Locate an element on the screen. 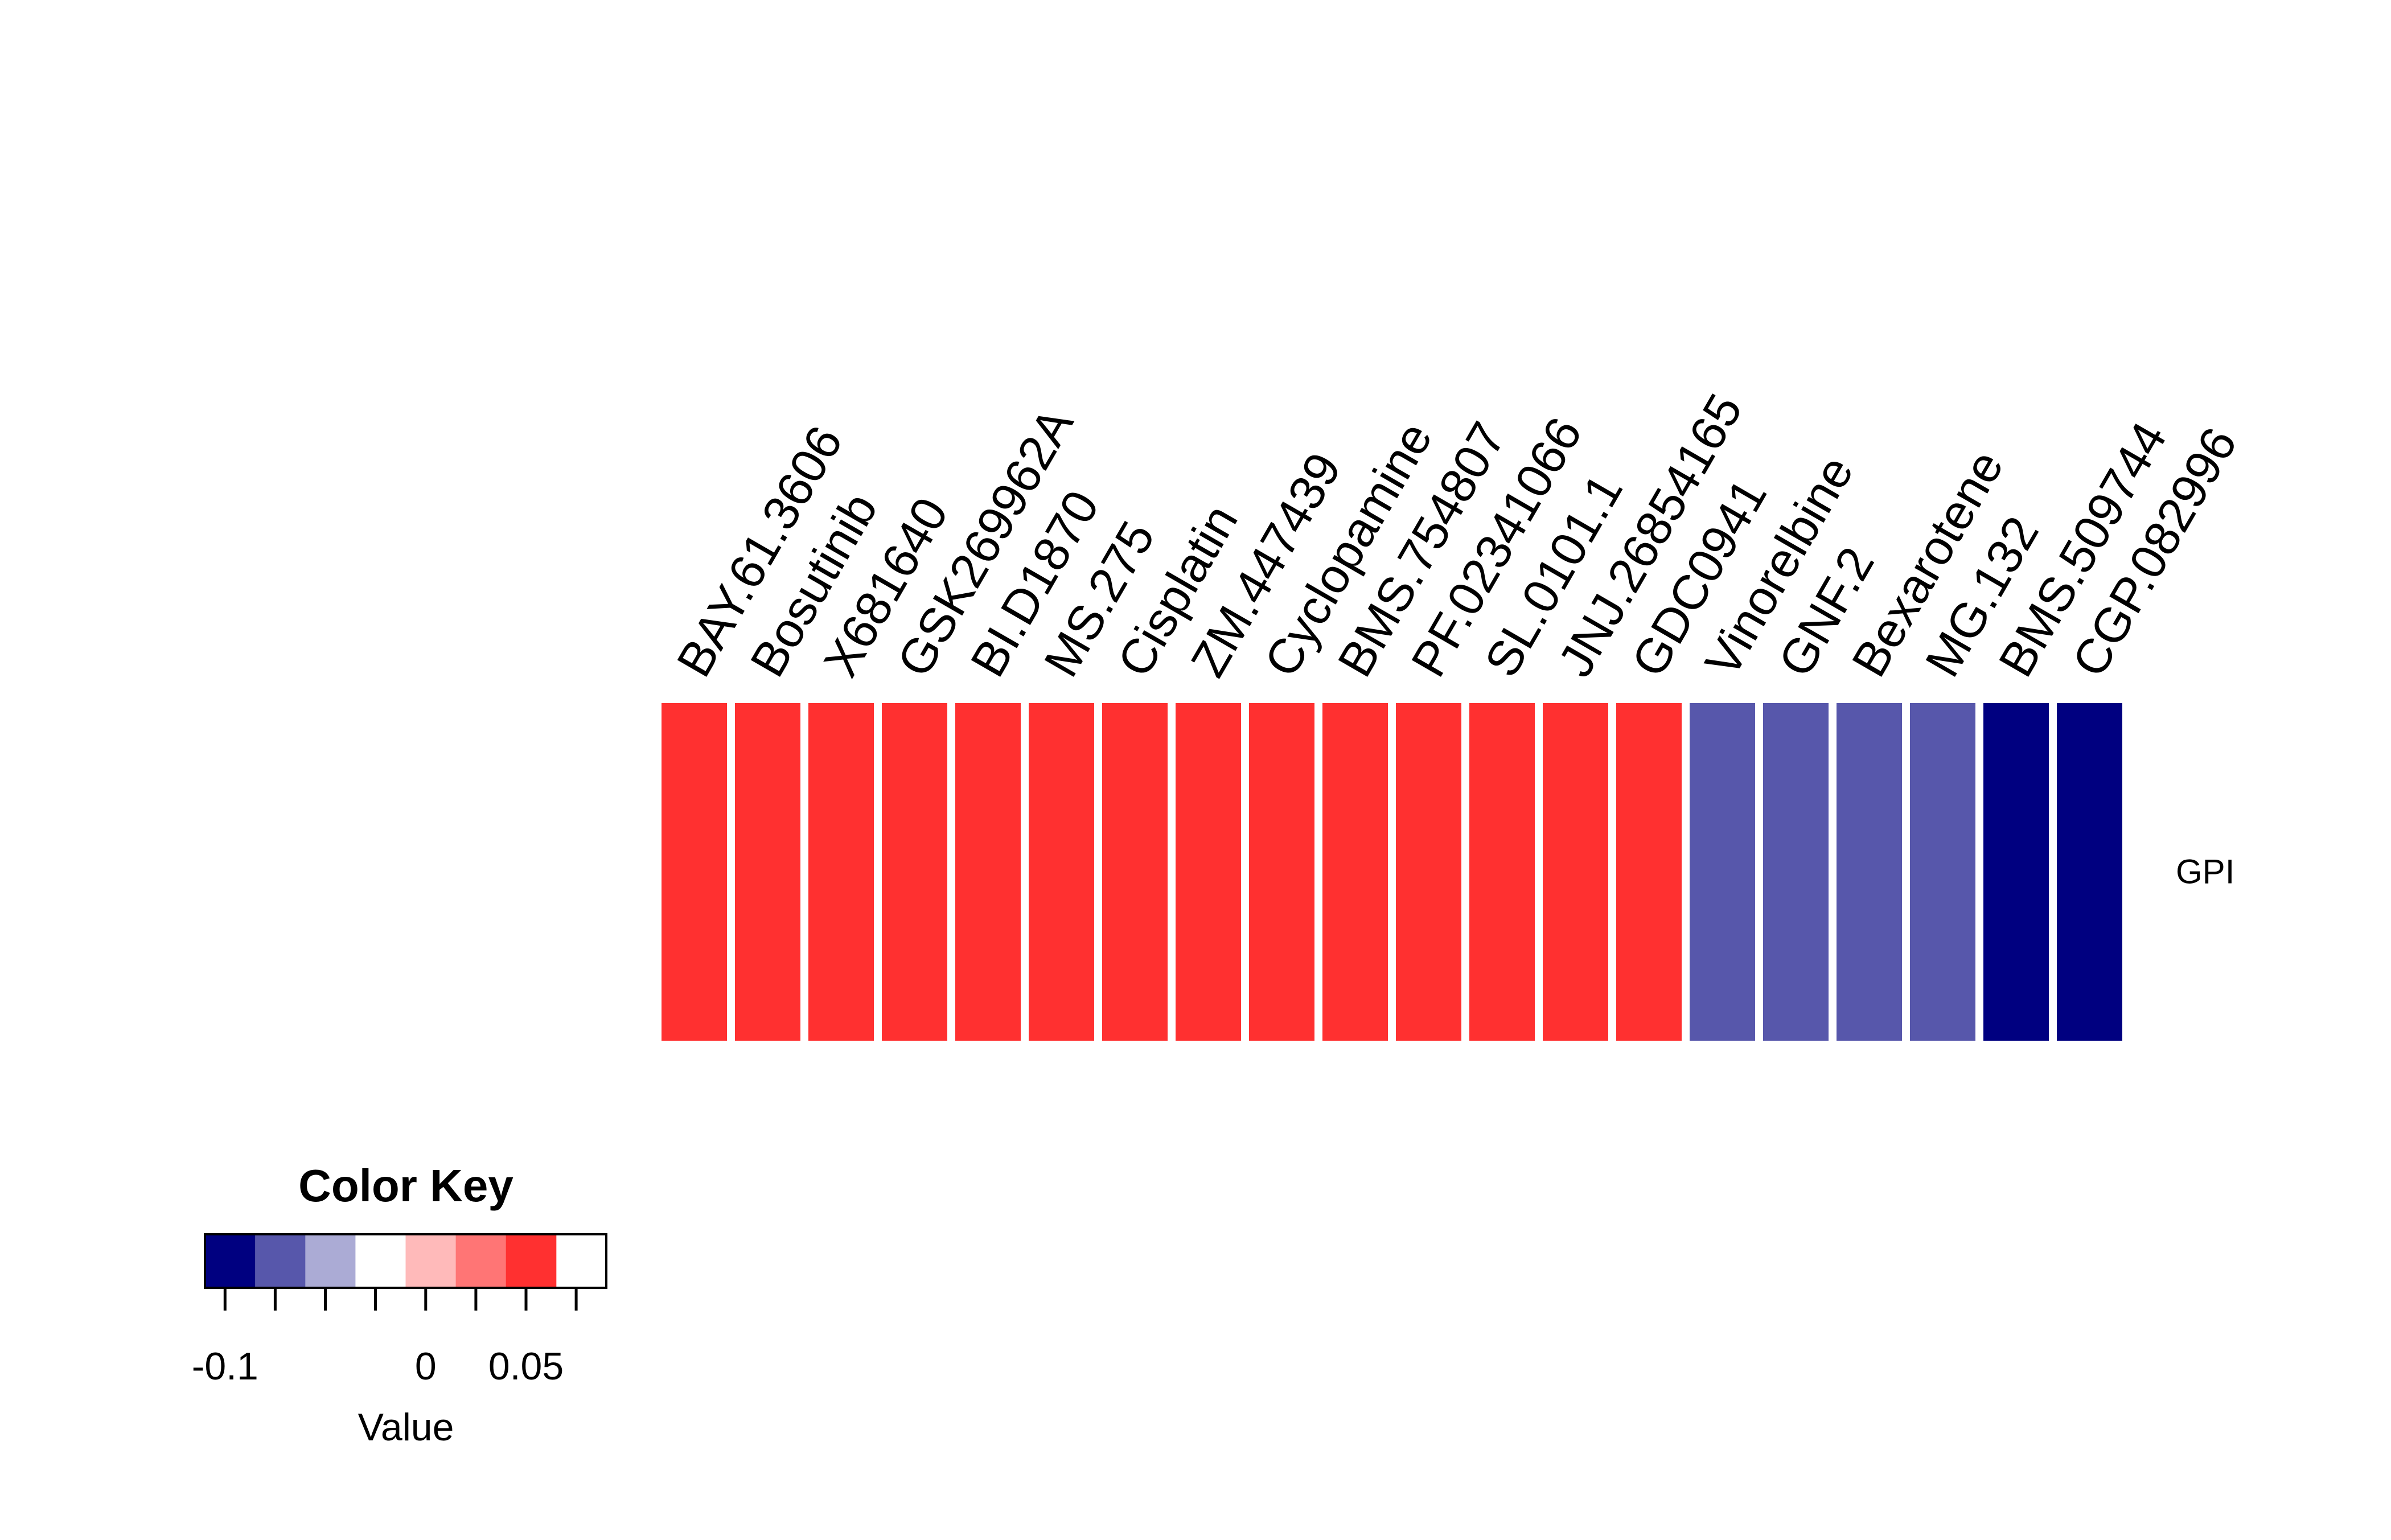 The width and height of the screenshot is (2391, 1540). color-key-ticks: -0.1 0 0.05 is located at coordinates (385, 1338).